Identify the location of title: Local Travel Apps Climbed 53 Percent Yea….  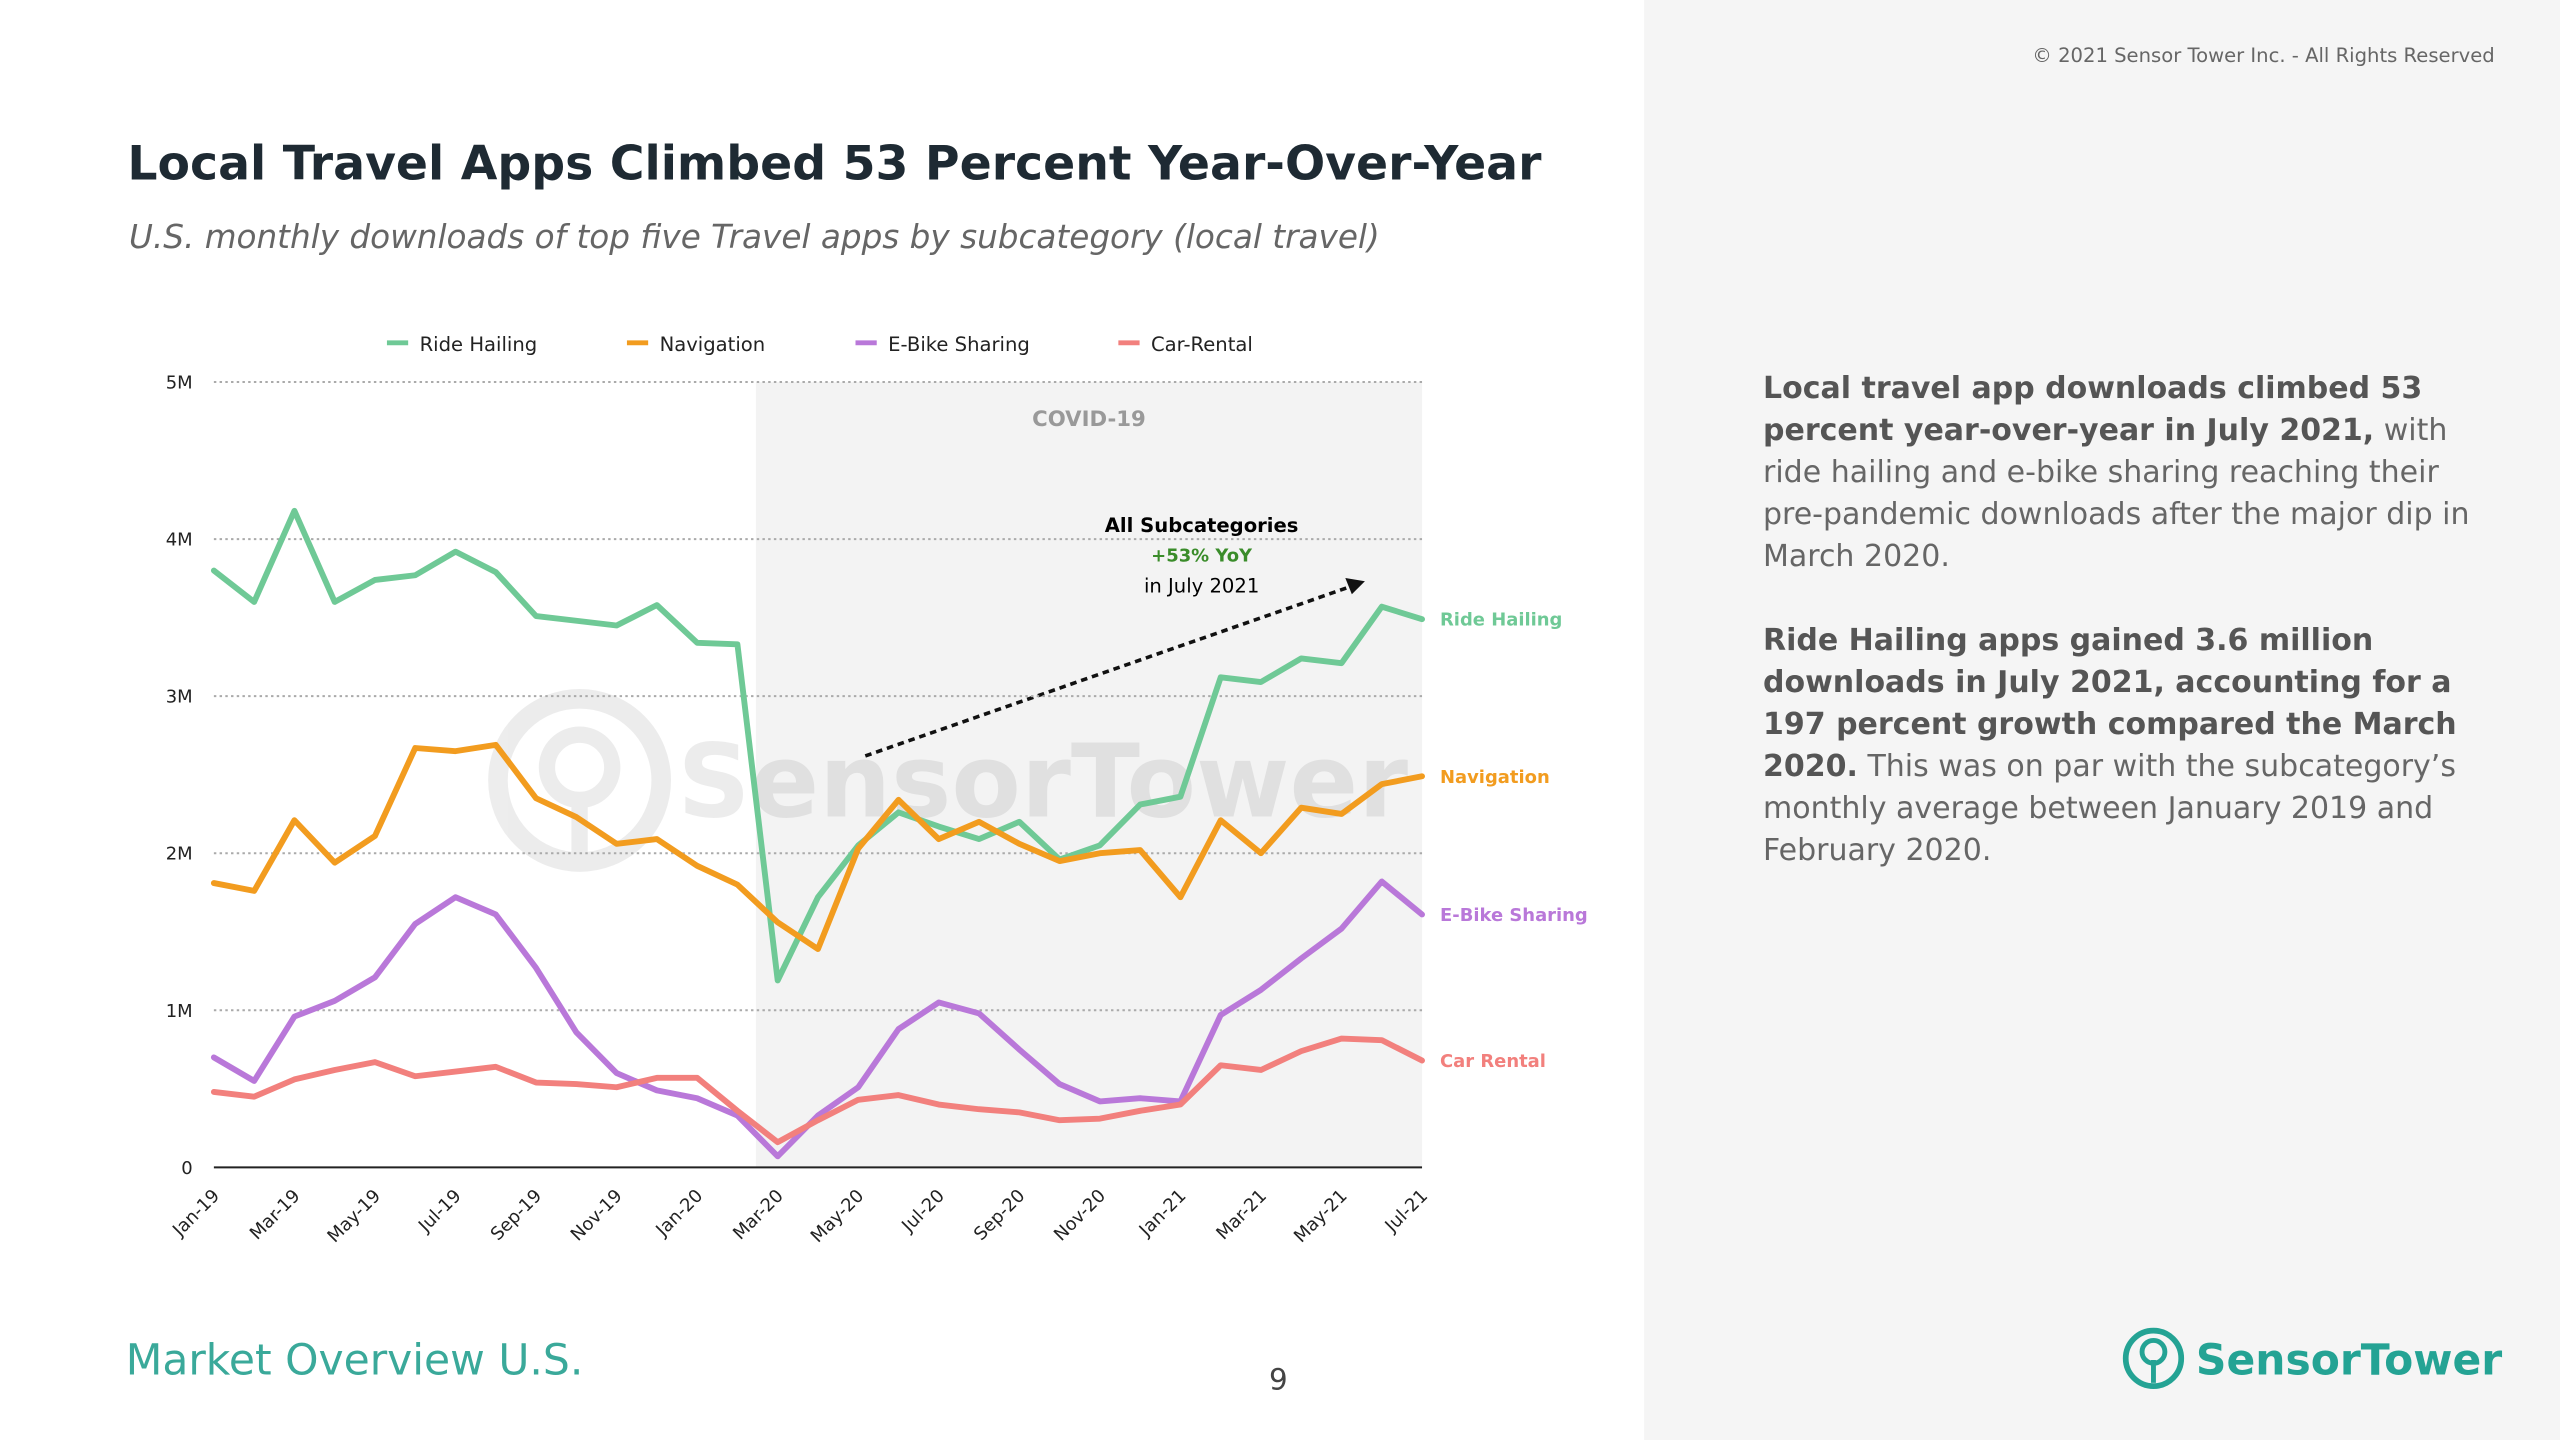
(834, 164).